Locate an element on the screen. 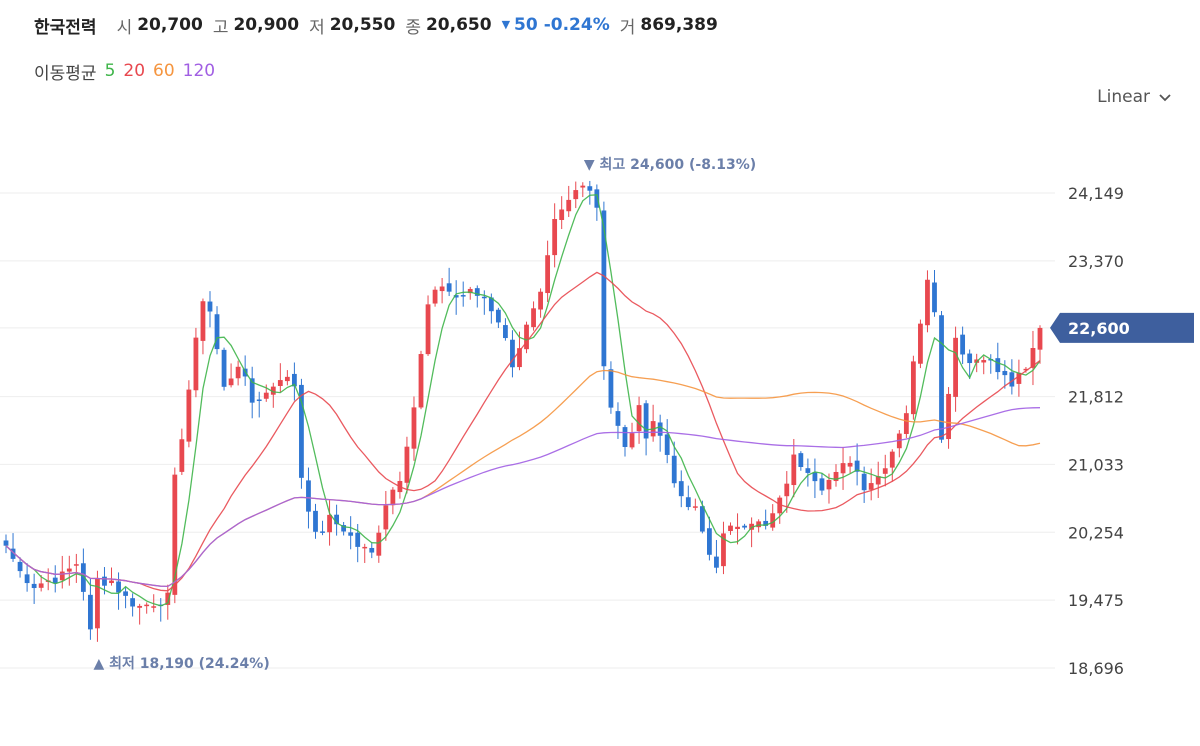  volume-label: 거 is located at coordinates (627, 27).